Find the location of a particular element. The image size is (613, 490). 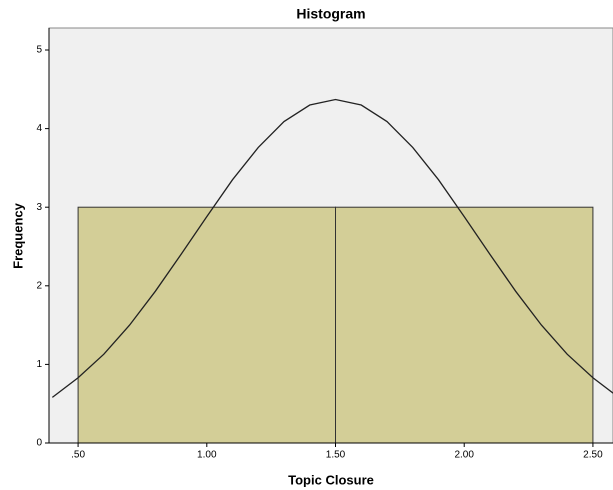

y-axis-title: Frequency is located at coordinates (17, 235).